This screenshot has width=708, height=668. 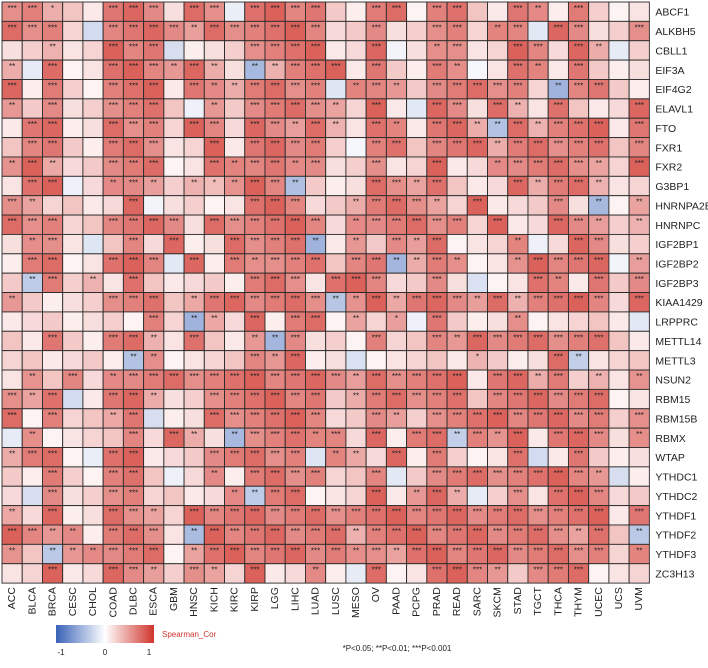 I want to click on color-legend: Spearman_Cor -1 0 1, so click(x=136, y=641).